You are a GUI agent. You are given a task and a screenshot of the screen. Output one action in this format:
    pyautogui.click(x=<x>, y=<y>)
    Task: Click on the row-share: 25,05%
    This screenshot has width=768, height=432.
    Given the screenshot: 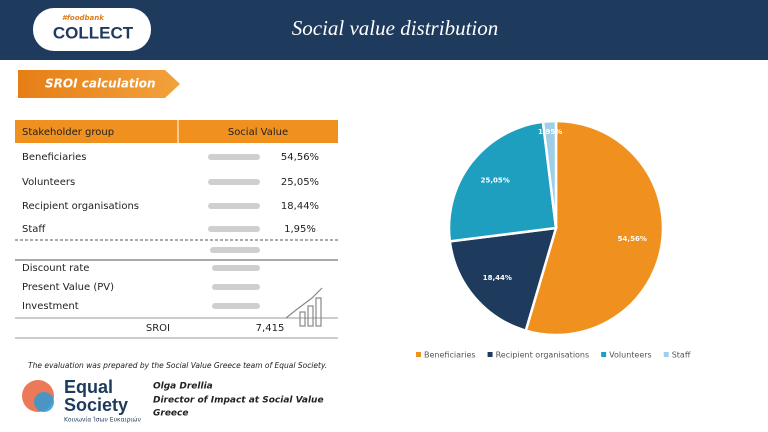 What is the action you would take?
    pyautogui.click(x=300, y=182)
    